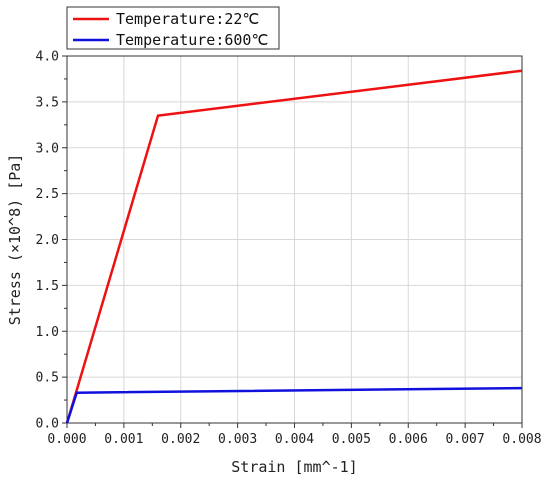 The image size is (550, 481). Describe the element at coordinates (521, 439) in the screenshot. I see `x-tick-label: 0.008` at that location.